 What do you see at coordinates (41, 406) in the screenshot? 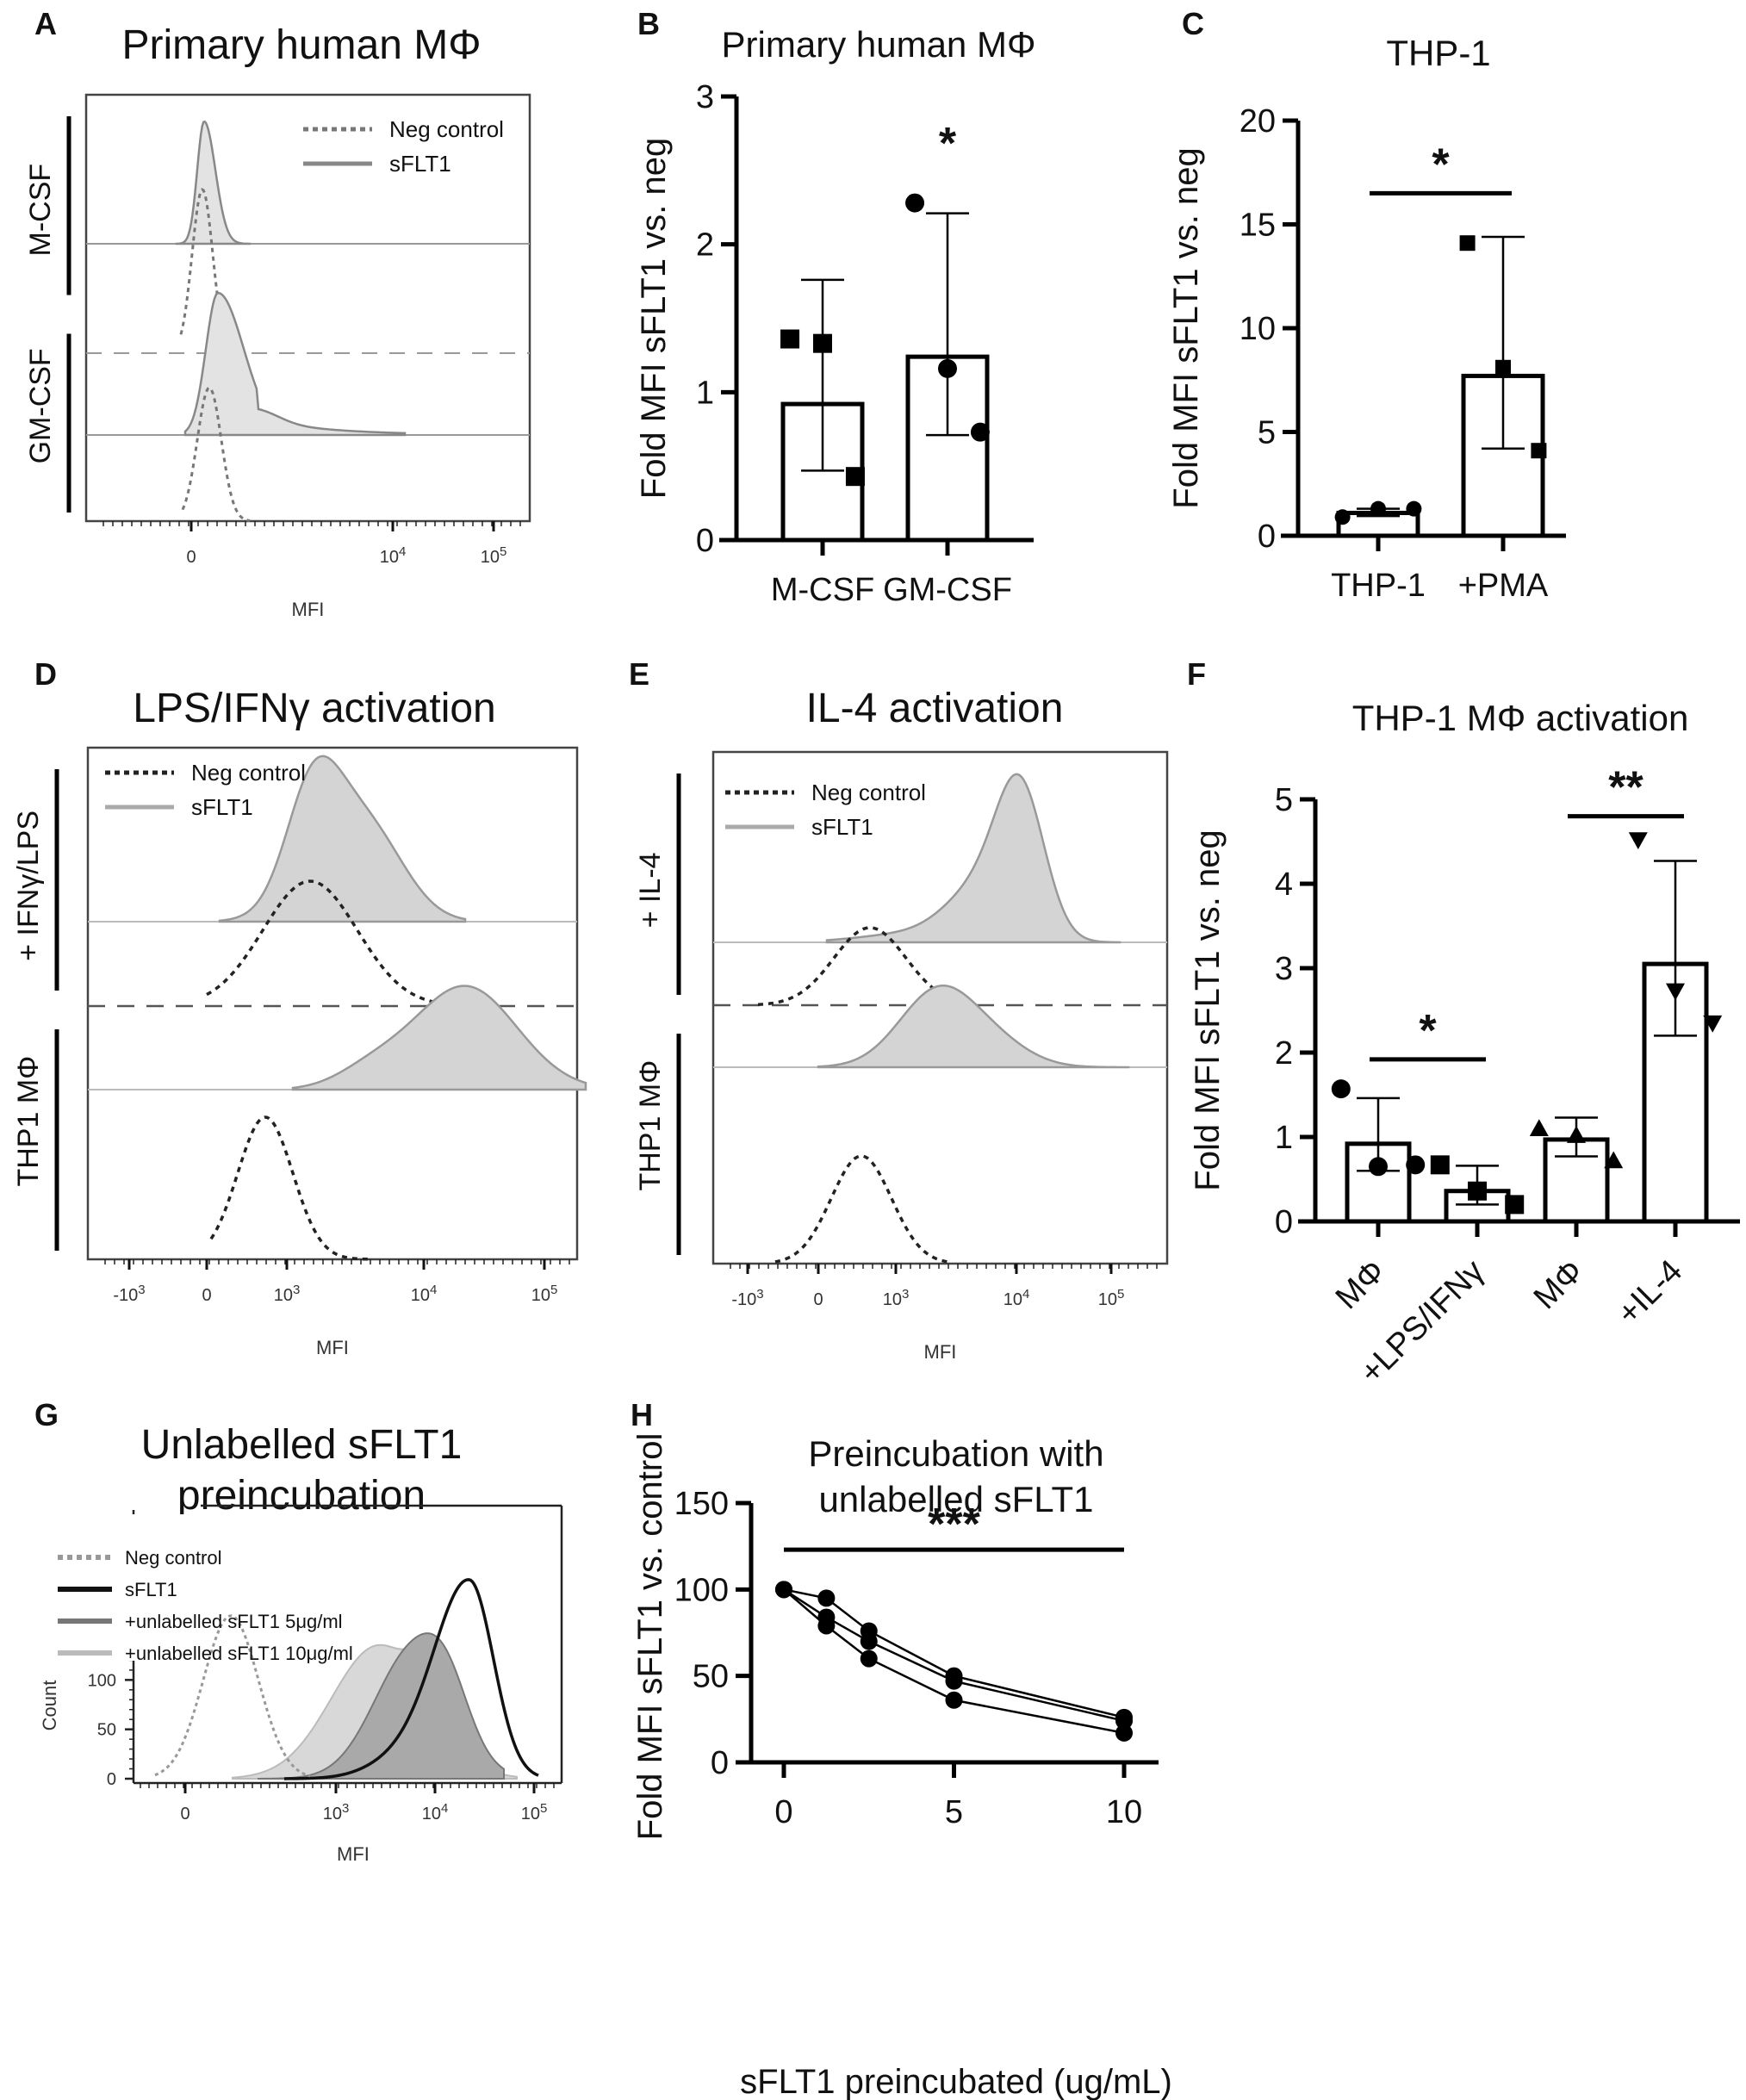
I see `row-label: GM-CSF` at bounding box center [41, 406].